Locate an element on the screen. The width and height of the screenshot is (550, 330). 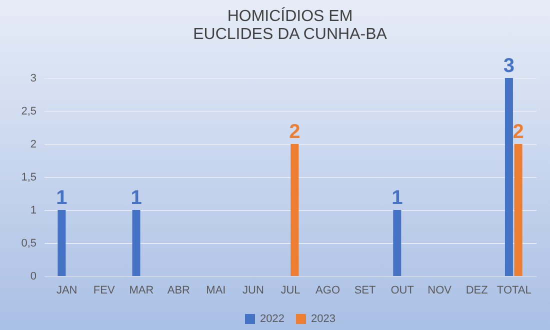
x-tick-label: SET is located at coordinates (365, 290).